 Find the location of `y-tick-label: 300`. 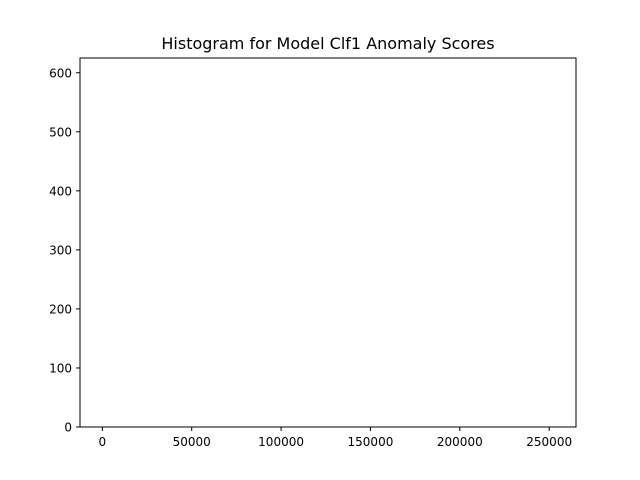

y-tick-label: 300 is located at coordinates (60, 250).